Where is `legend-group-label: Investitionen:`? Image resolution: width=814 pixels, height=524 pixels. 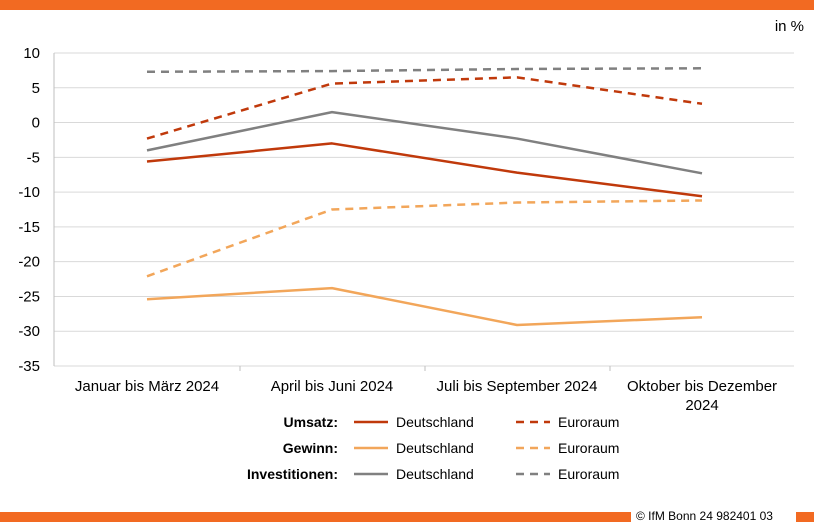
legend-group-label: Investitionen: is located at coordinates (292, 474).